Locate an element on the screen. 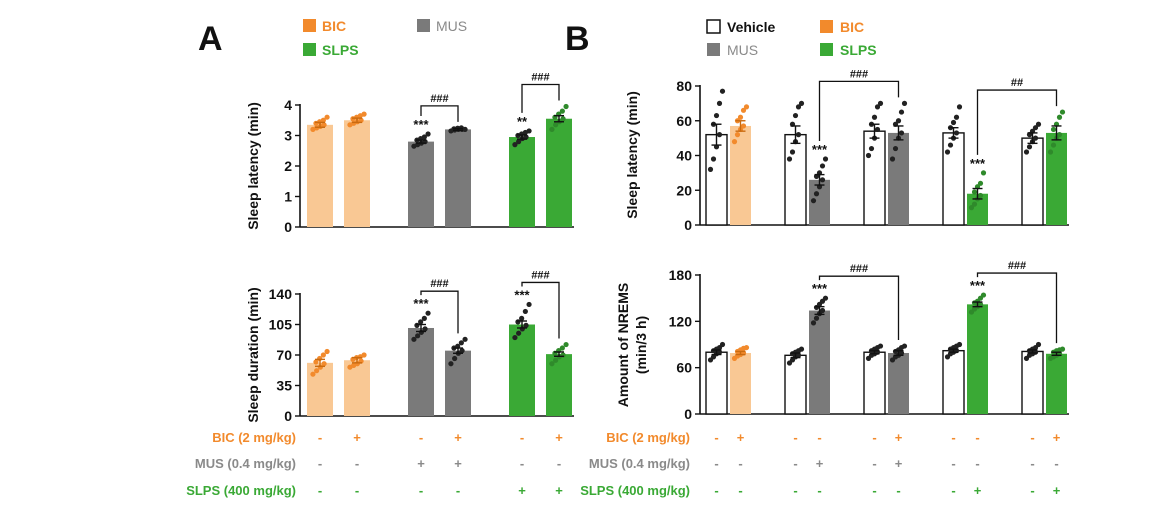 This screenshot has width=1166, height=508. legend-a-swatch-bic is located at coordinates (309, 25).